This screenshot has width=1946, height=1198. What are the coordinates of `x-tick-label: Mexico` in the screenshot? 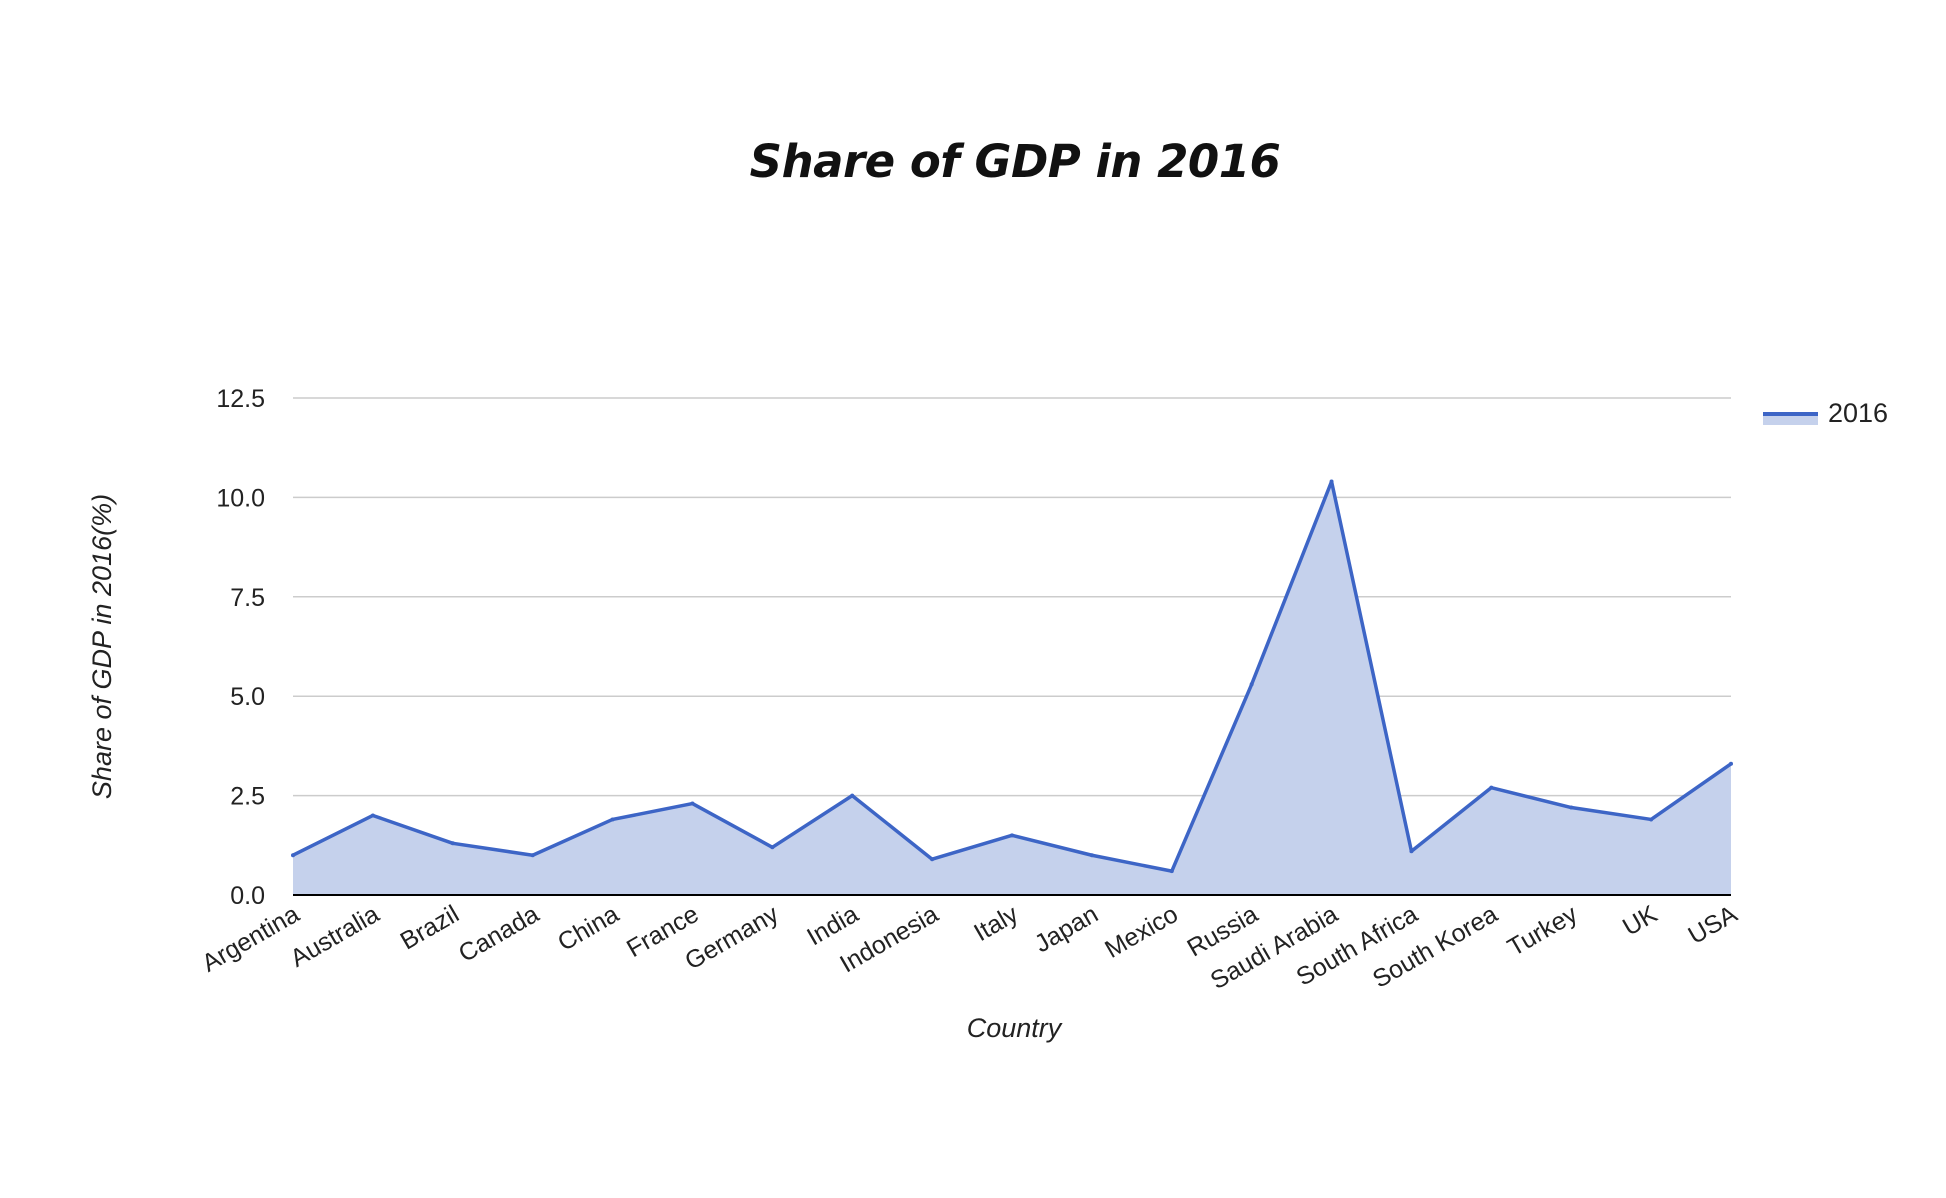 It's located at (1141, 932).